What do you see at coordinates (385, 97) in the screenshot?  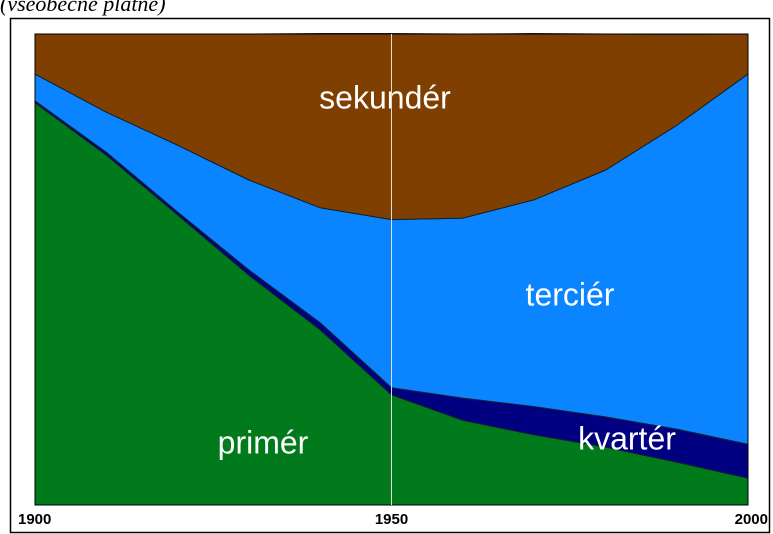 I see `area-label: sekundér` at bounding box center [385, 97].